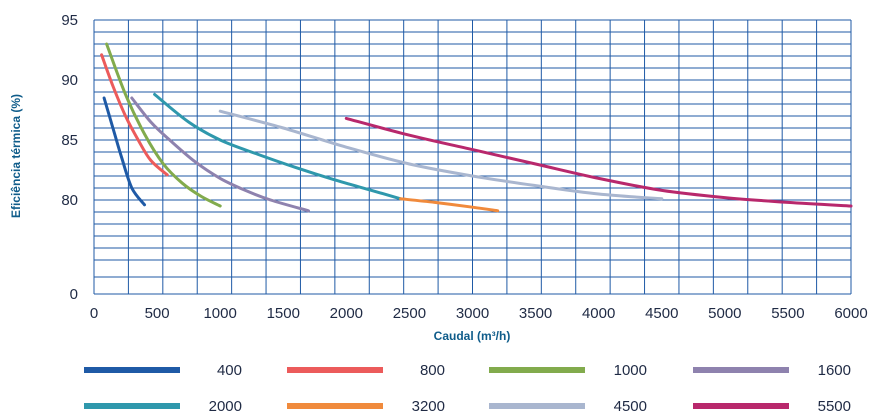 The image size is (875, 414). What do you see at coordinates (432, 370) in the screenshot?
I see `legend-label-800: 800` at bounding box center [432, 370].